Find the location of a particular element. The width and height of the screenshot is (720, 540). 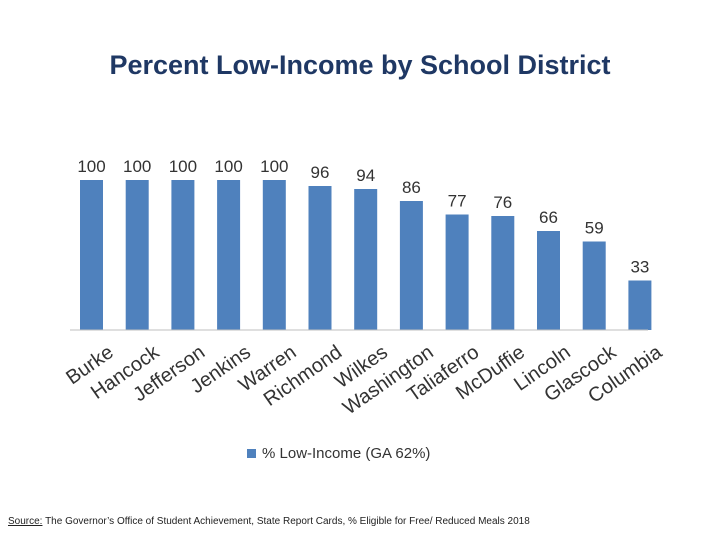

data-label-mcduffie: 76 is located at coordinates (502, 202).